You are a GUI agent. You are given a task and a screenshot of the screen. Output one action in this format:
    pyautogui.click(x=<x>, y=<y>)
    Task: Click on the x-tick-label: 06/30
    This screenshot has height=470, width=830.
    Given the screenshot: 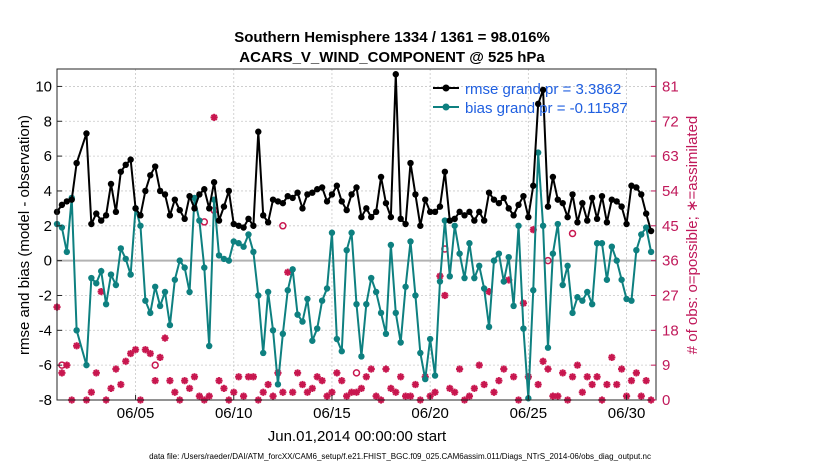 What is the action you would take?
    pyautogui.click(x=627, y=413)
    